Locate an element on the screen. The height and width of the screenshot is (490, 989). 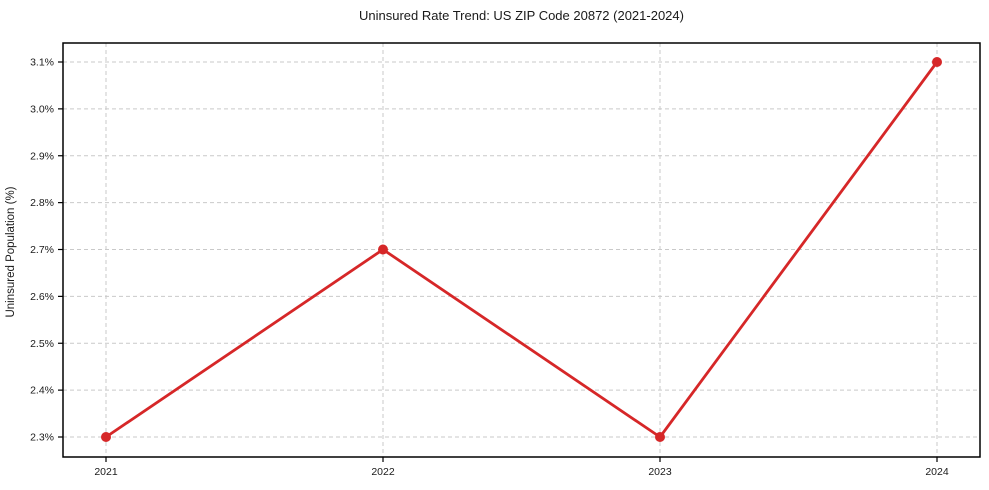
x-tick-label-2024: 2024 is located at coordinates (937, 472).